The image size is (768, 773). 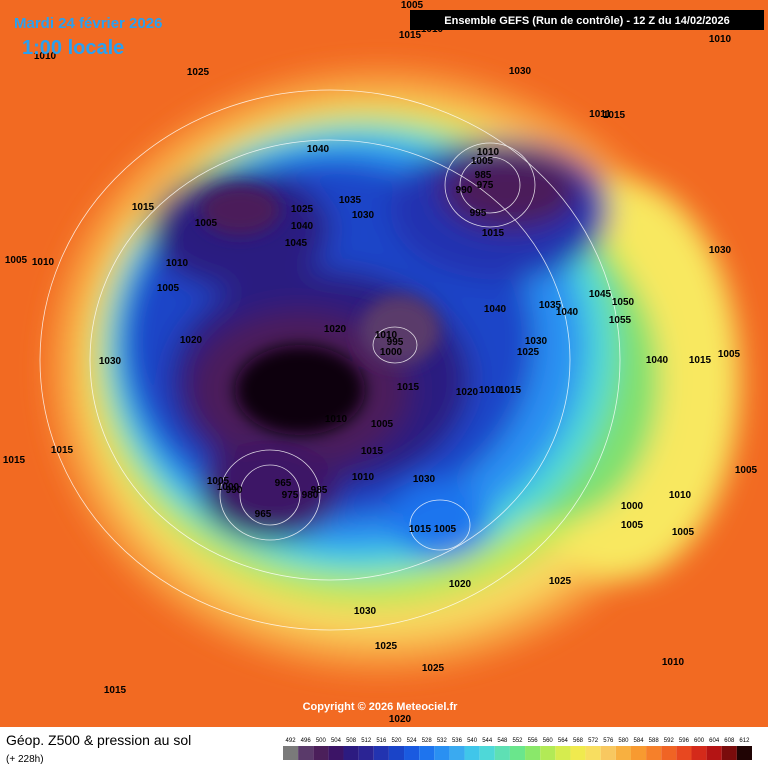 What do you see at coordinates (396, 741) in the screenshot?
I see `scale-label: 520` at bounding box center [396, 741].